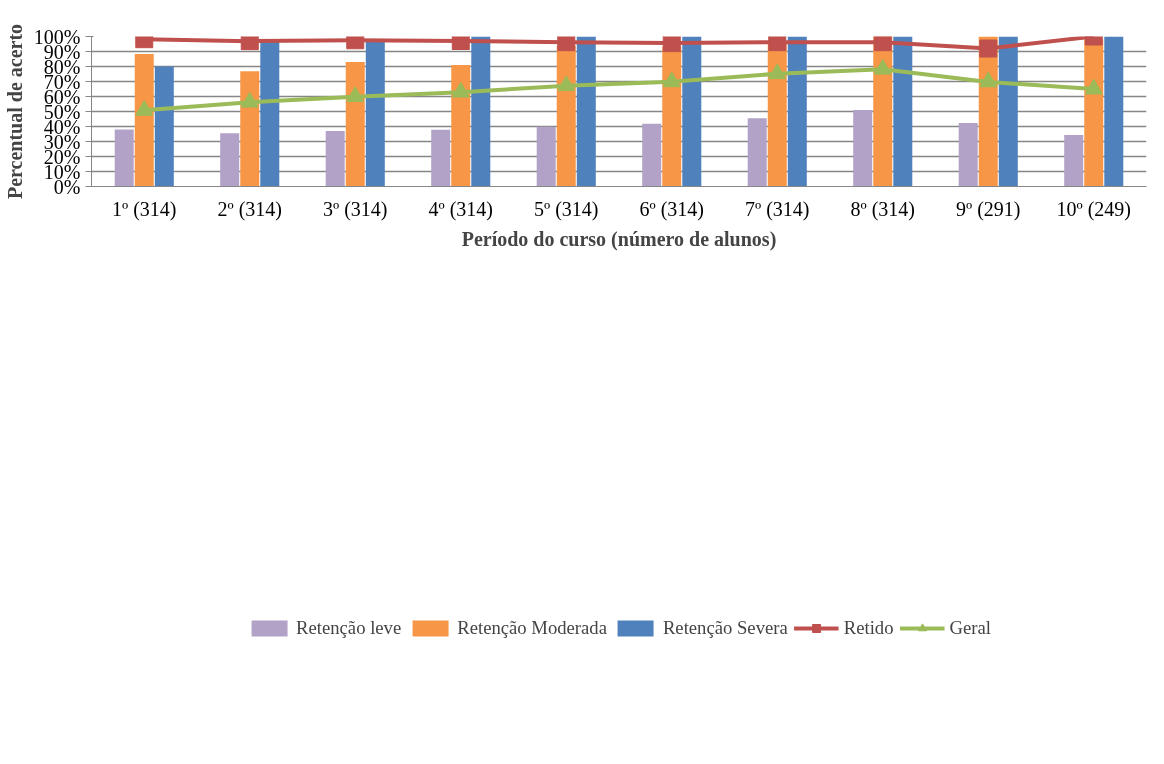  I want to click on legend-label: Retido, so click(868, 627).